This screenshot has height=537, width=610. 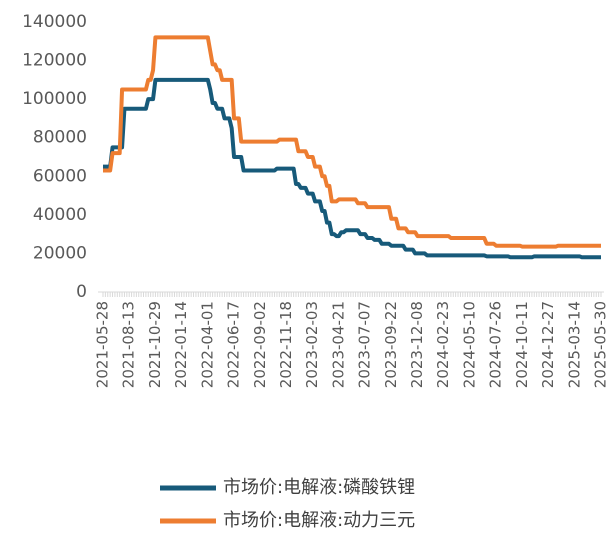 I want to click on y-tick-label: 20000, so click(x=60, y=253).